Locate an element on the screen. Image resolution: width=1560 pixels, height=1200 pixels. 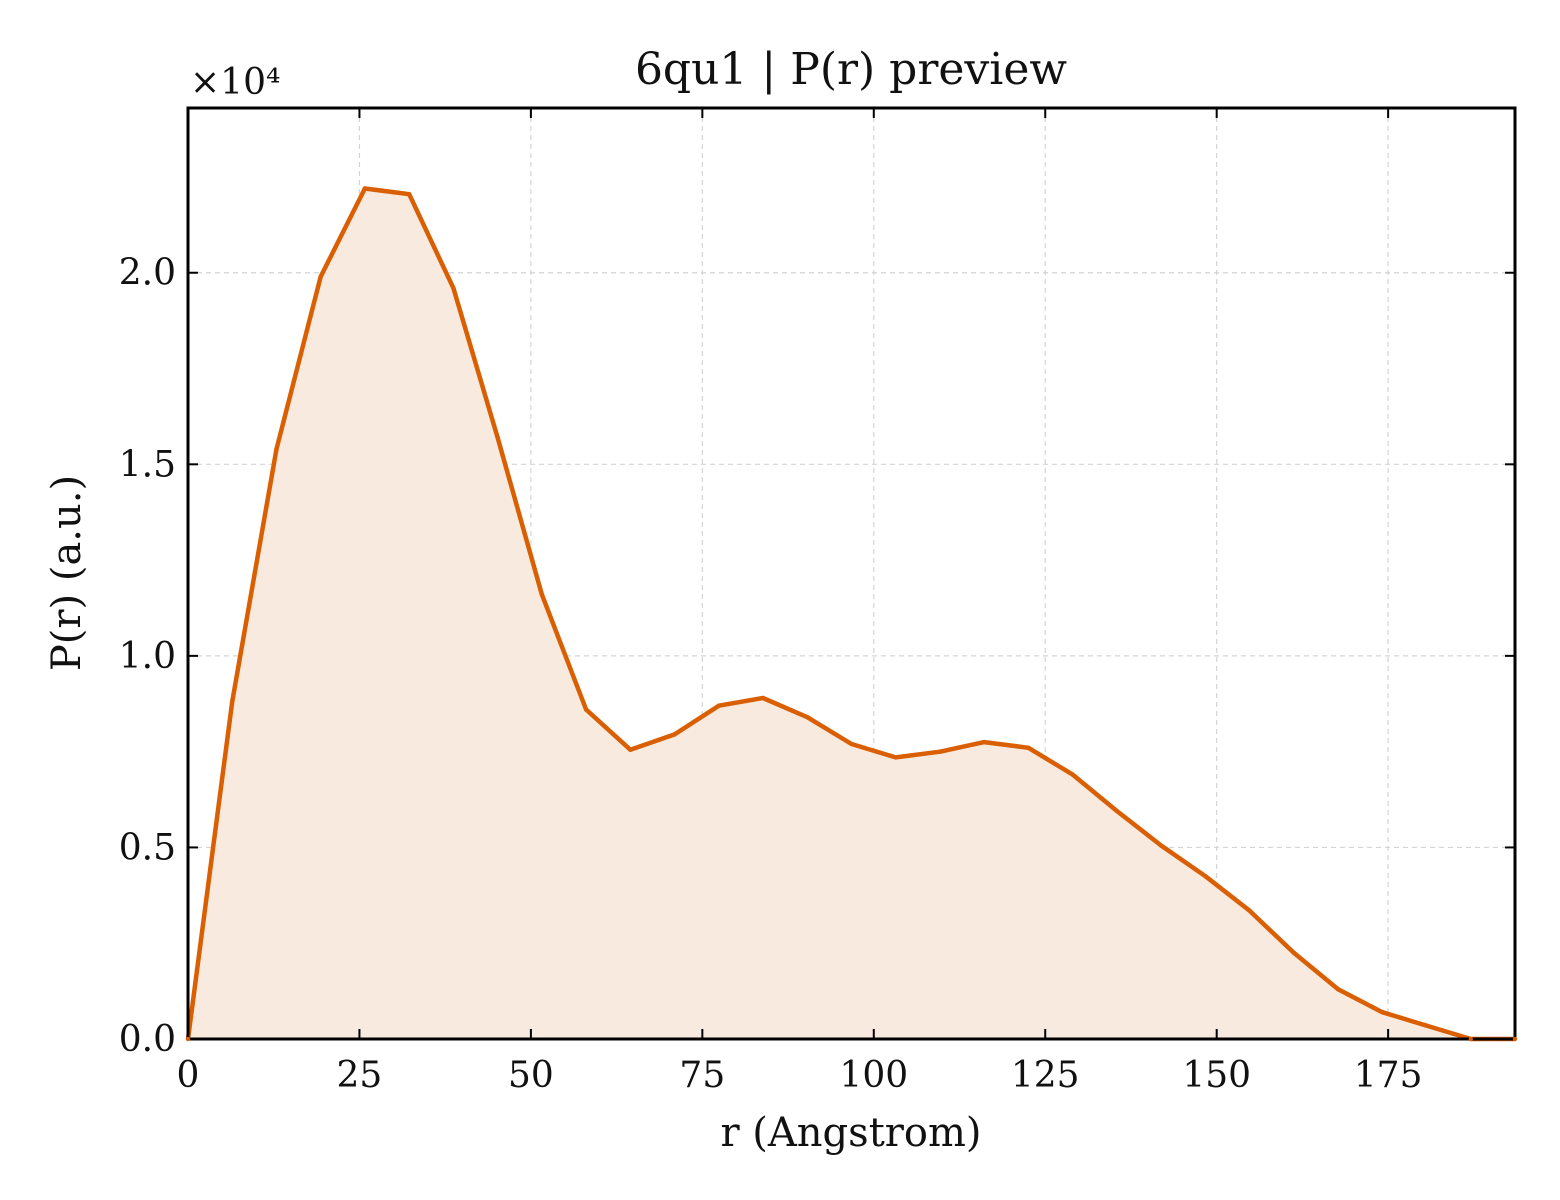
x-axis-label: r (Angstrom) is located at coordinates (850, 1133).